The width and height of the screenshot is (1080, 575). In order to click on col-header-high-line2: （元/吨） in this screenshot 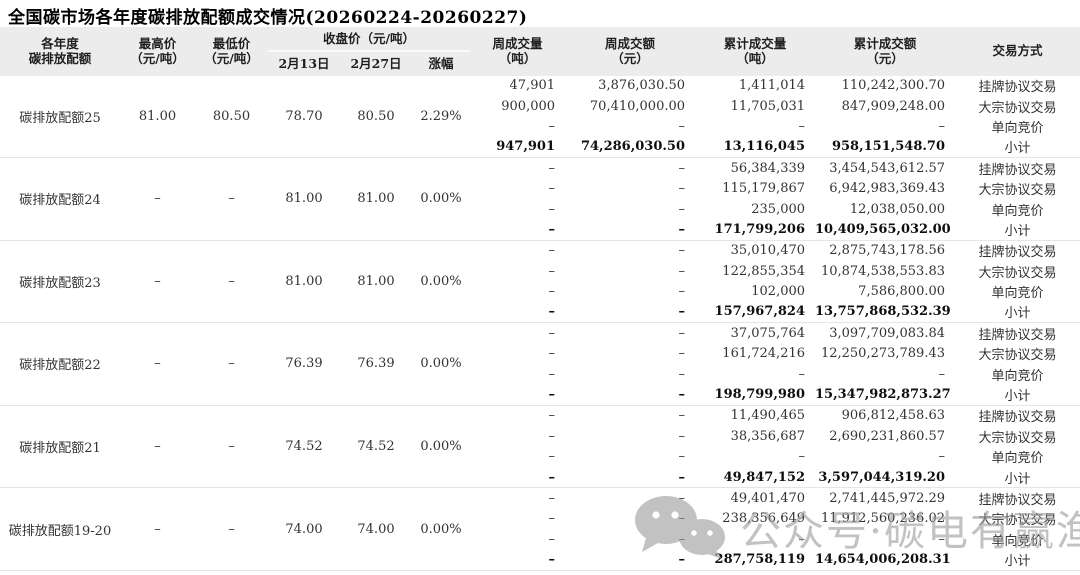, I will do `click(157, 59)`.